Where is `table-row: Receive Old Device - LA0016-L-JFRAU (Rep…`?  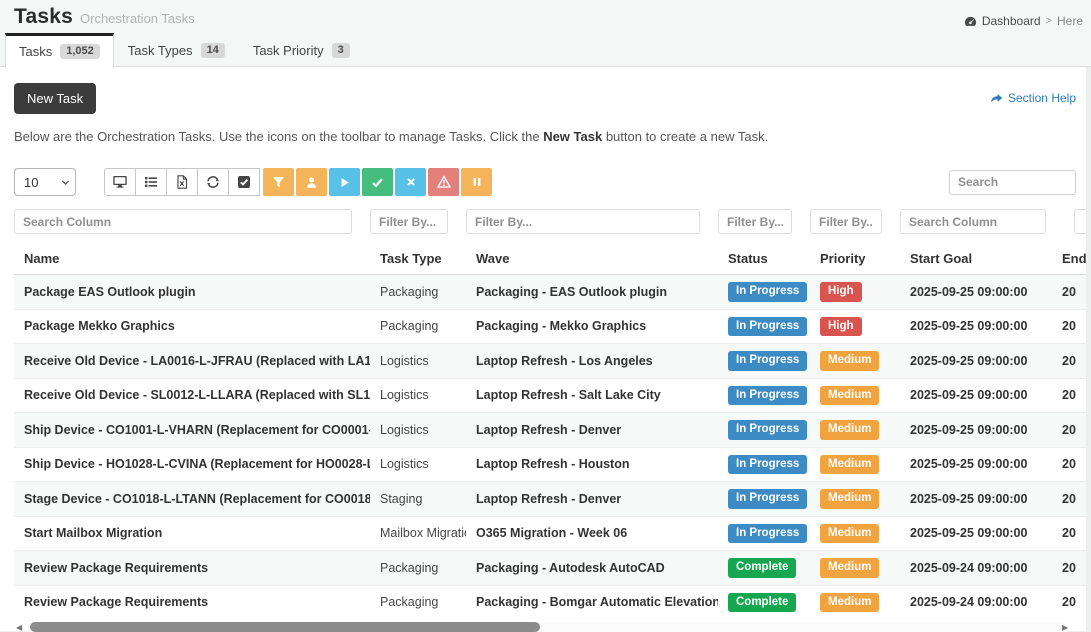 table-row: Receive Old Device - LA0016-L-JFRAU (Rep… is located at coordinates (550, 361).